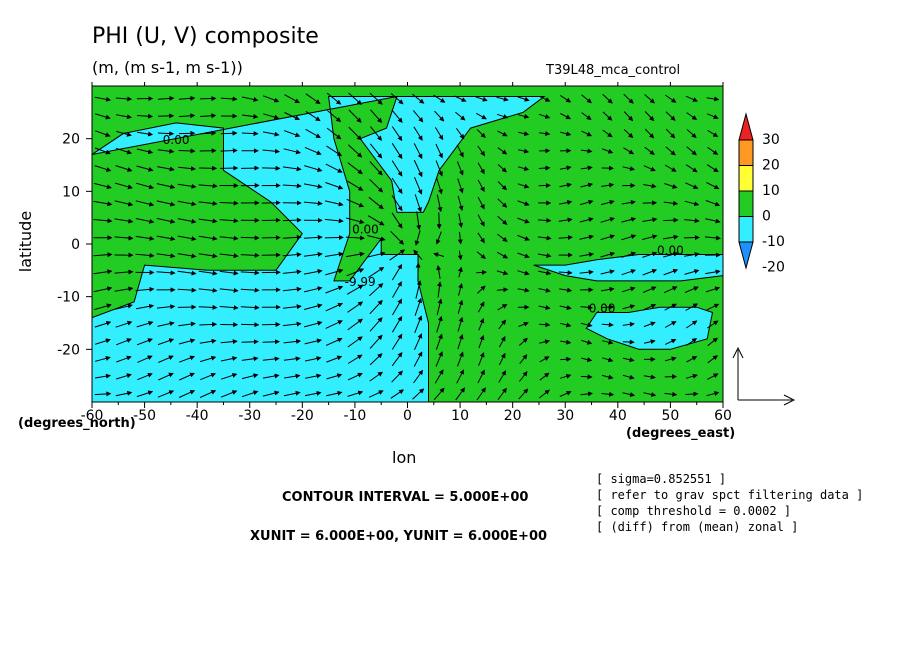 This screenshot has width=904, height=654. Describe the element at coordinates (746, 255) in the screenshot. I see `colorbar-bottom-arrow` at that location.